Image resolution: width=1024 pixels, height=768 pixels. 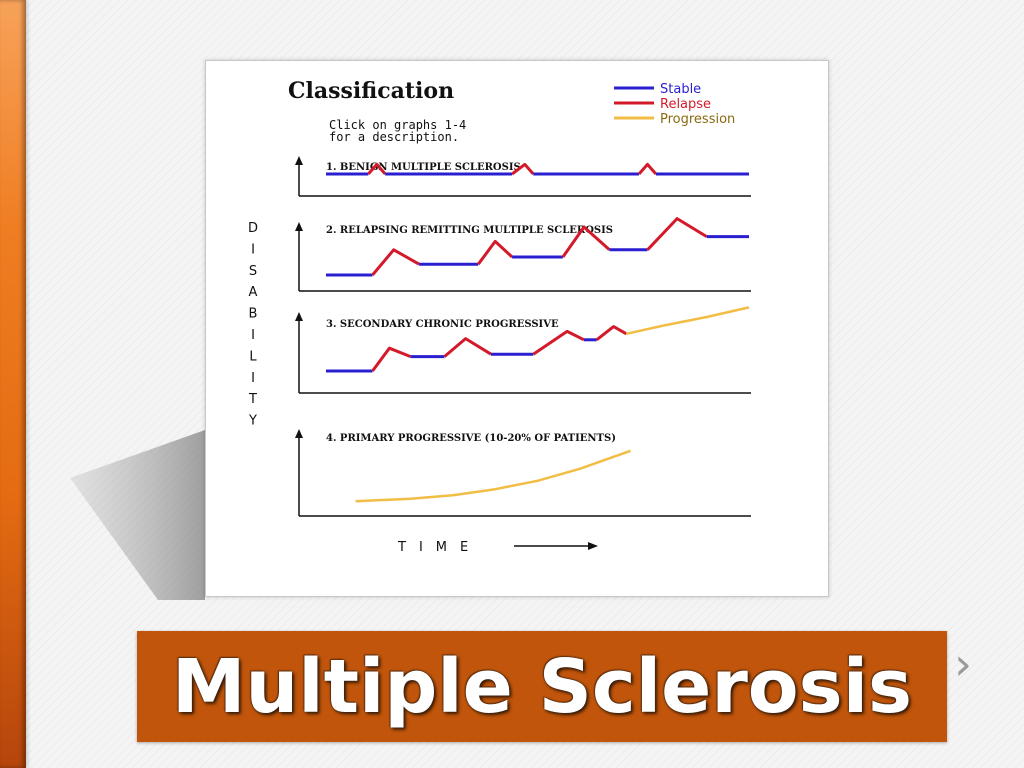 I want to click on slide-title: Multiple Sclerosis, so click(x=542, y=686).